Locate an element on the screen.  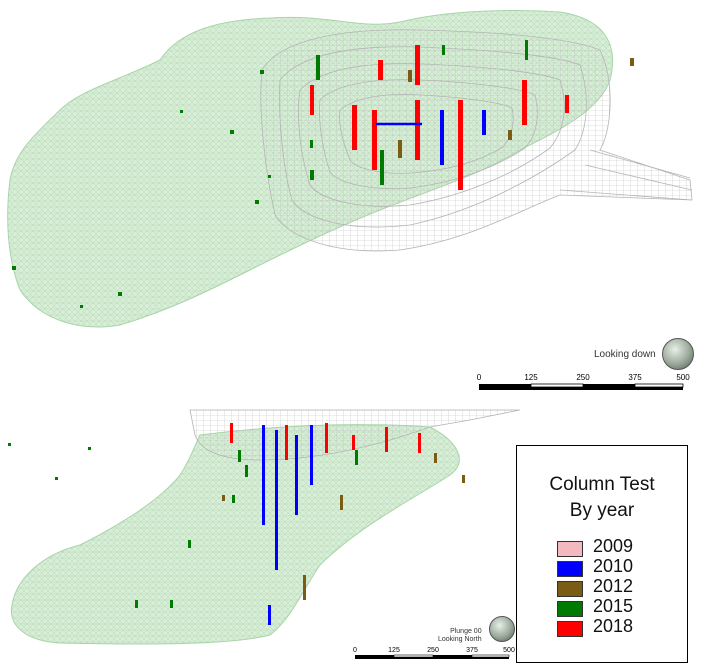
legend-subtitle: By year is located at coordinates (602, 510).